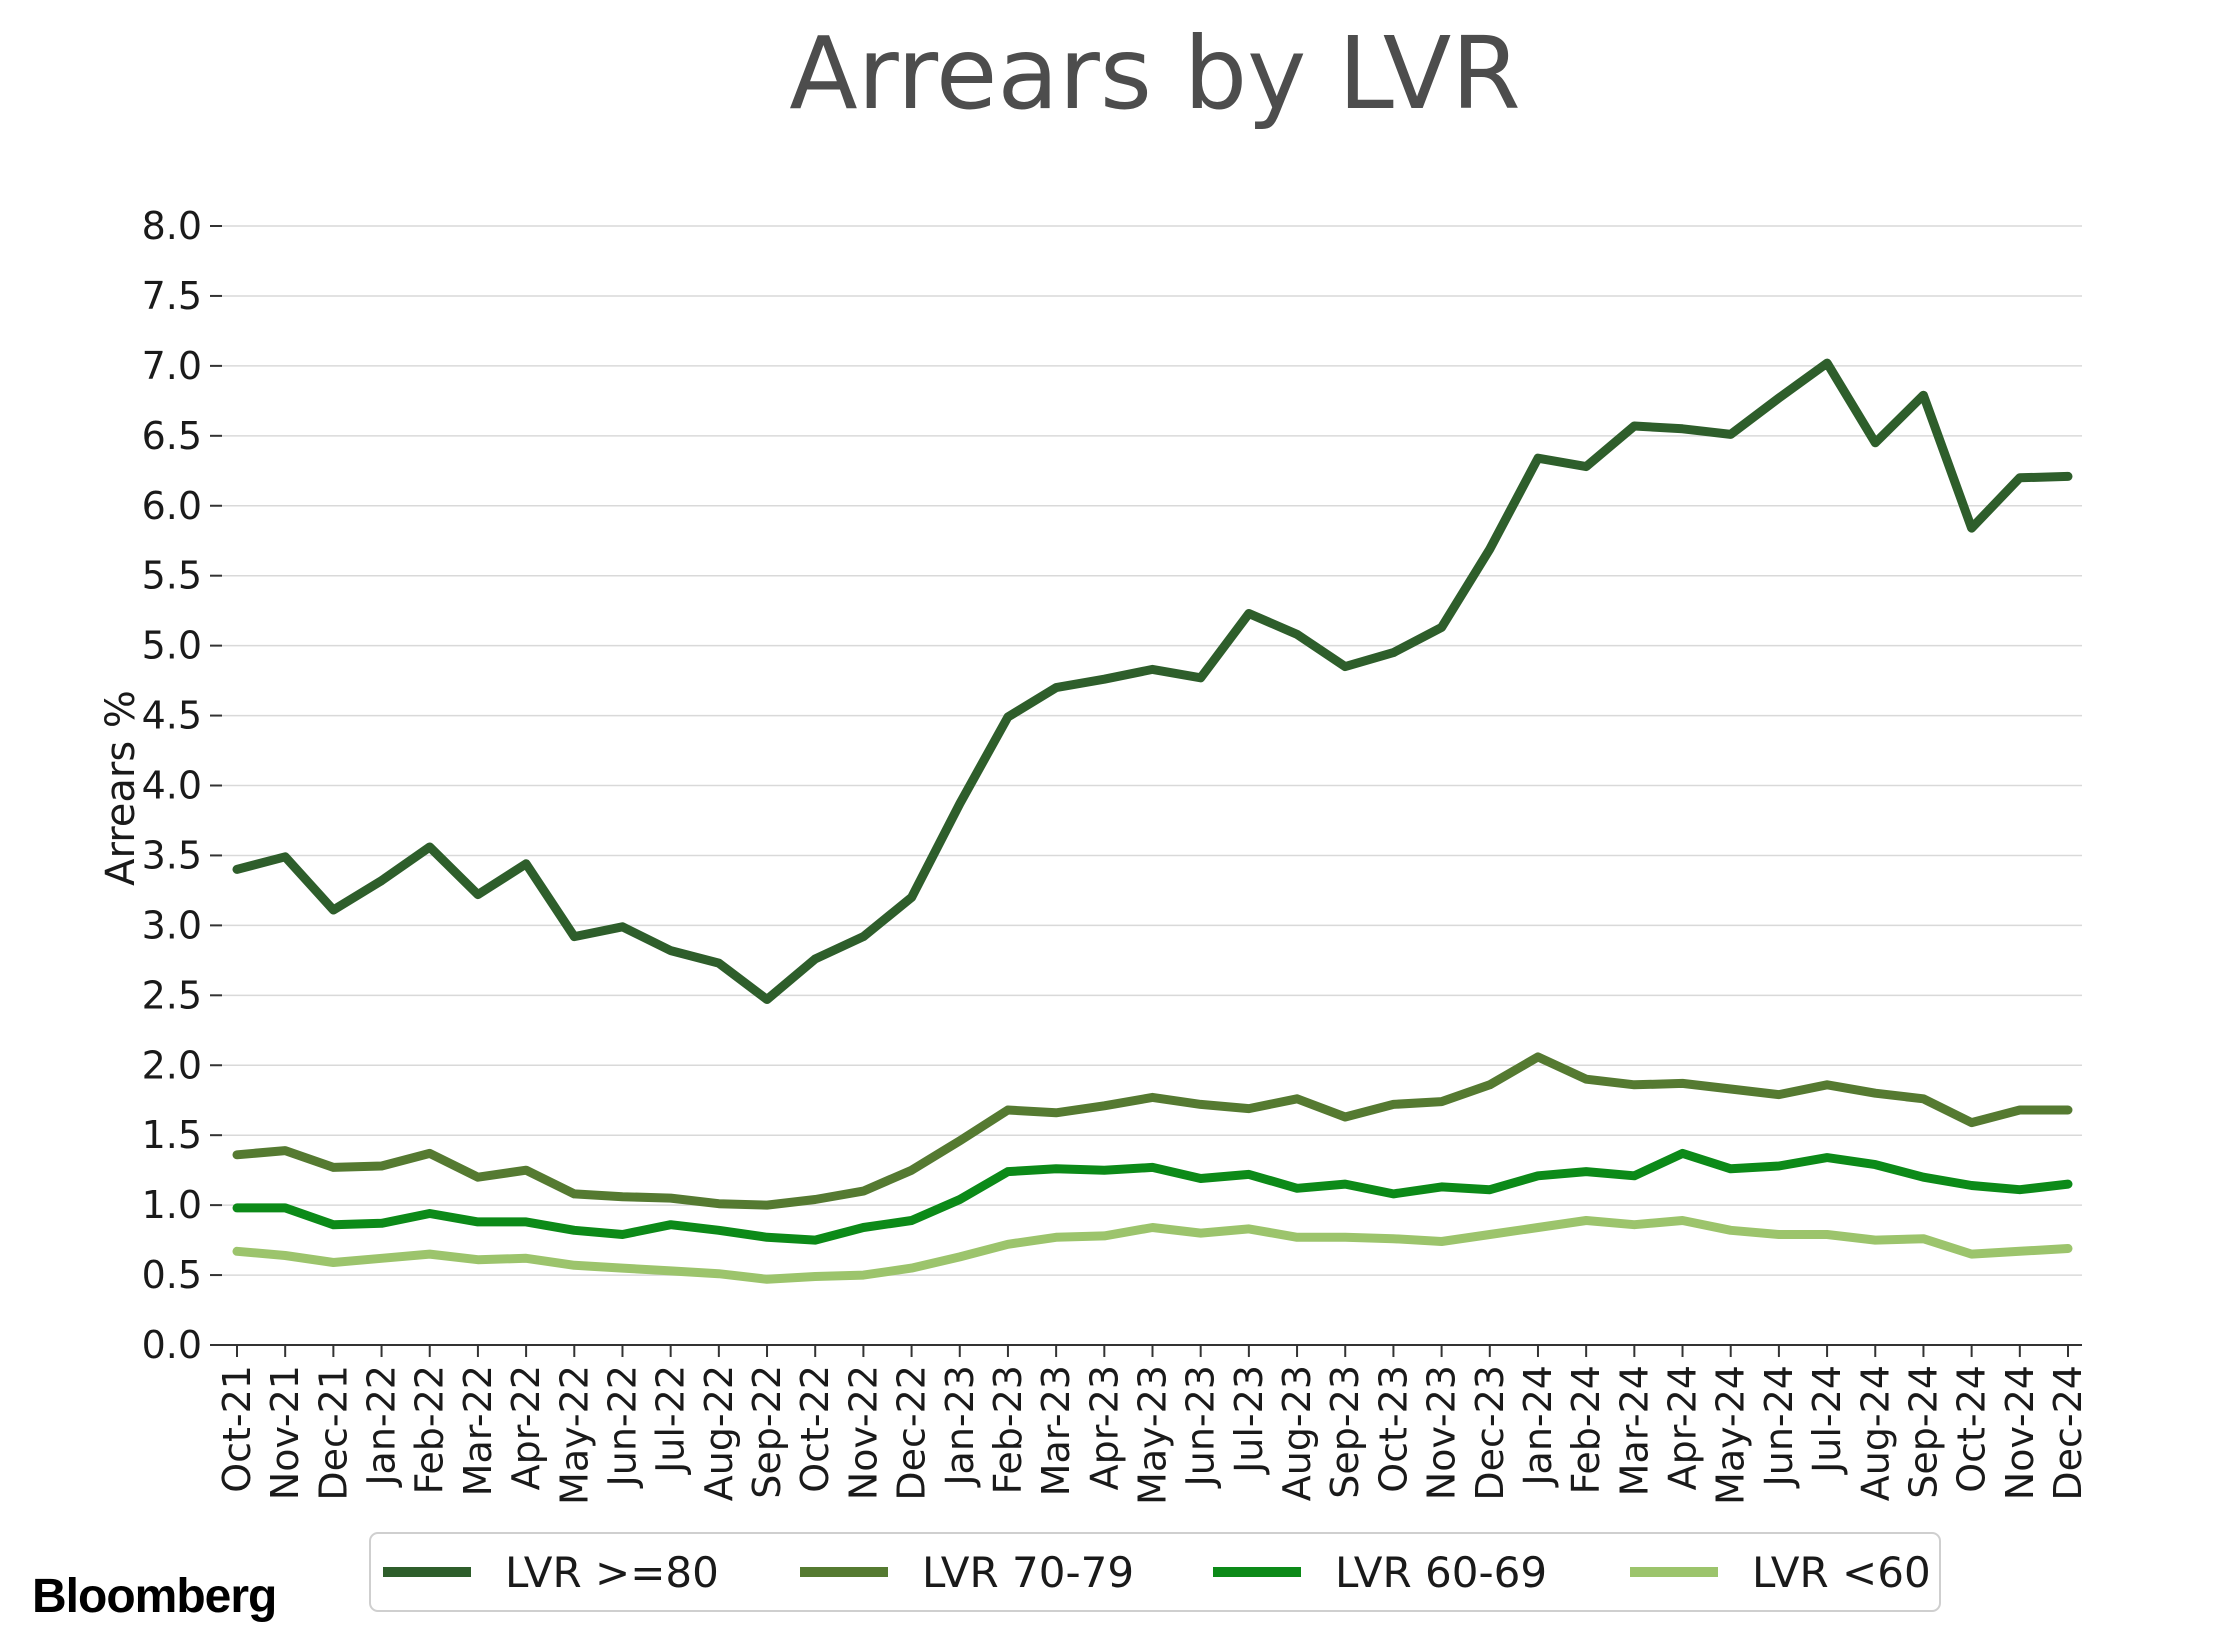  What do you see at coordinates (172, 366) in the screenshot?
I see `y-tick-label: 7.0` at bounding box center [172, 366].